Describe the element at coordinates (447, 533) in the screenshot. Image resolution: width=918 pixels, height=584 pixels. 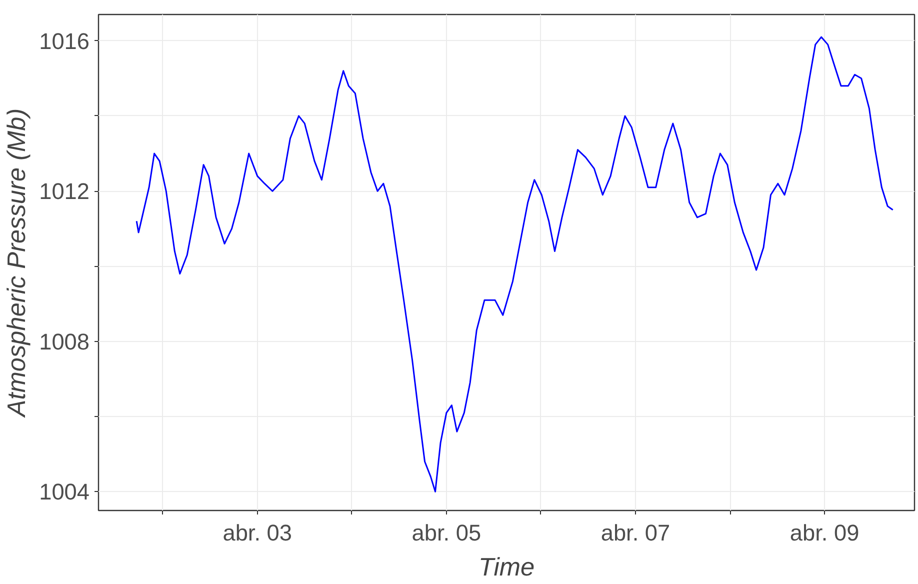
I see `x-tick-label: abr. 05` at that location.